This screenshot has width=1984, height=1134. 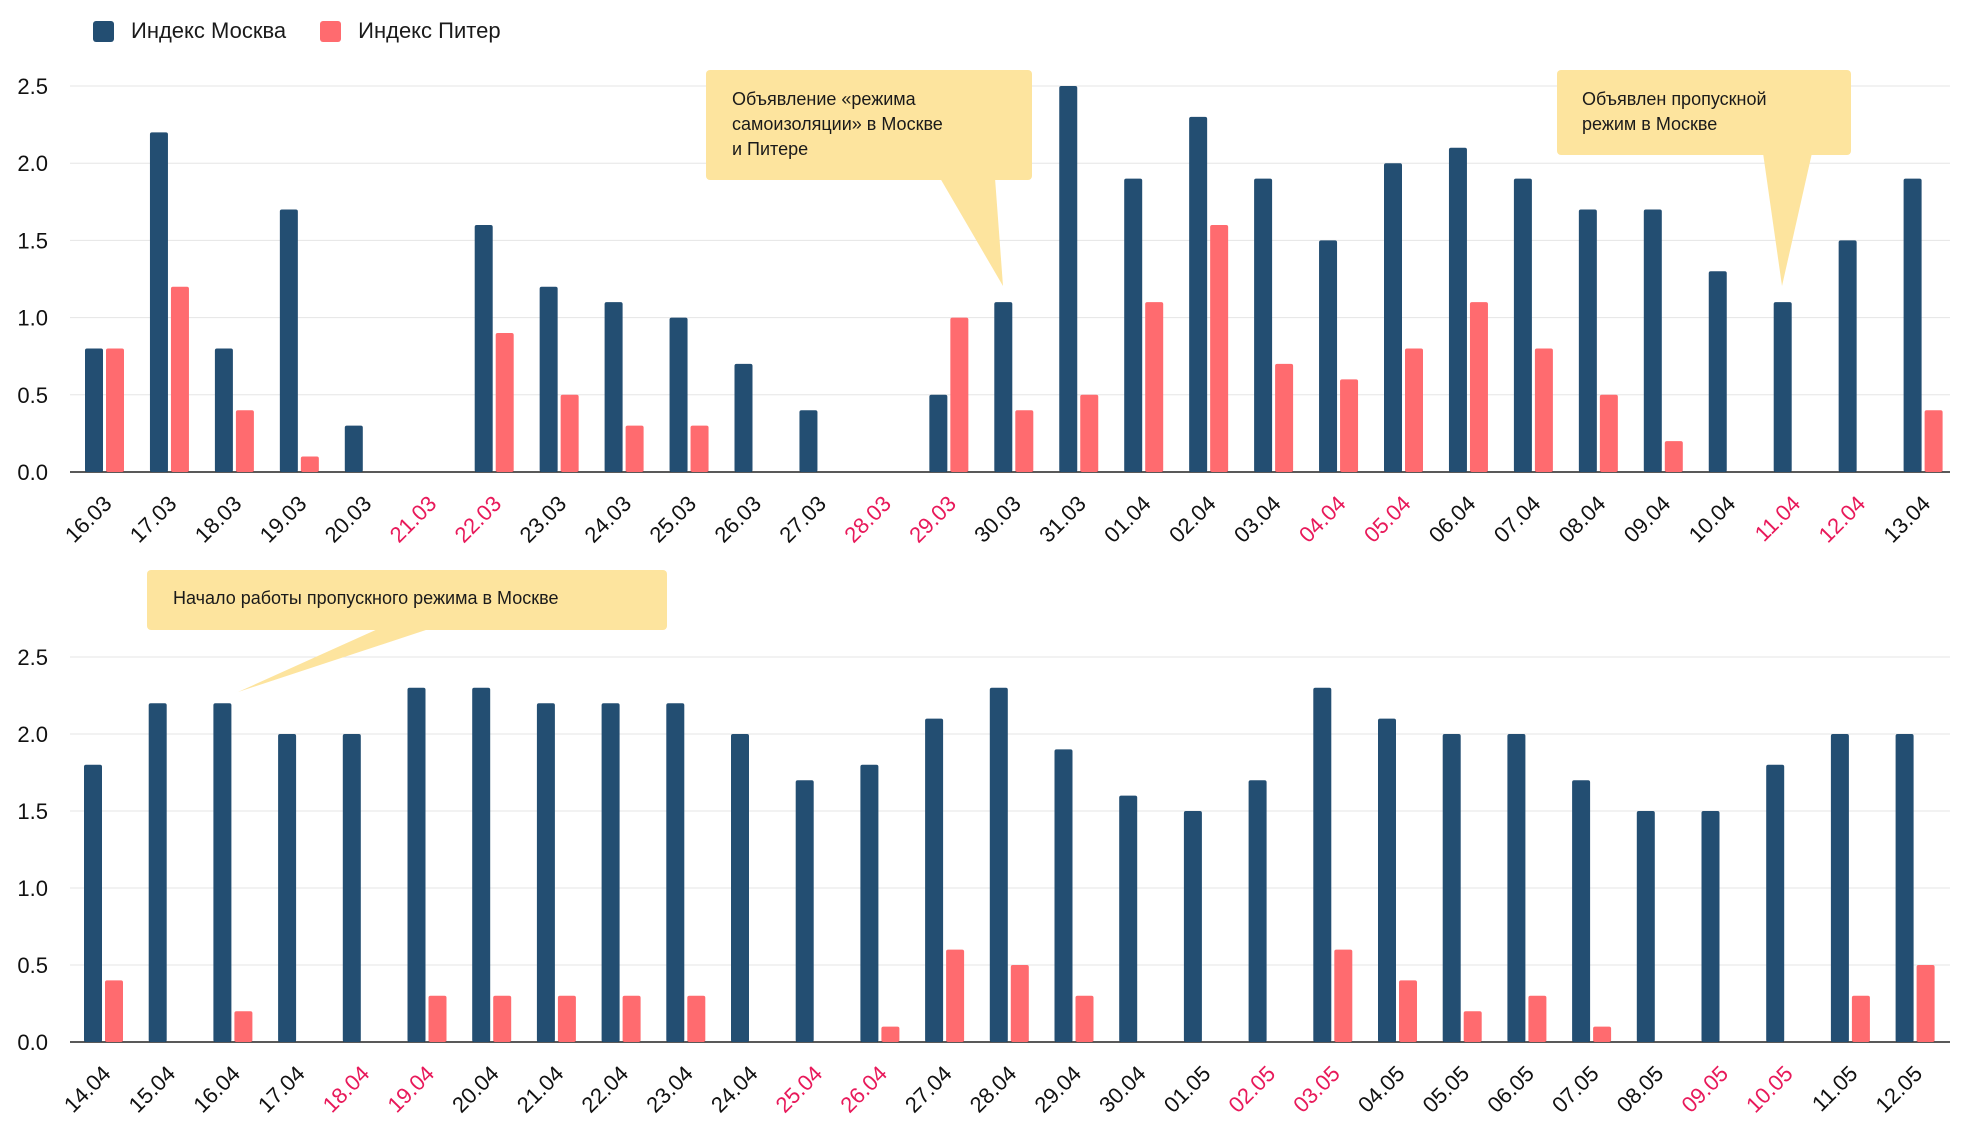 I want to click on chart1-xtick-label: 24.03, so click(x=608, y=519).